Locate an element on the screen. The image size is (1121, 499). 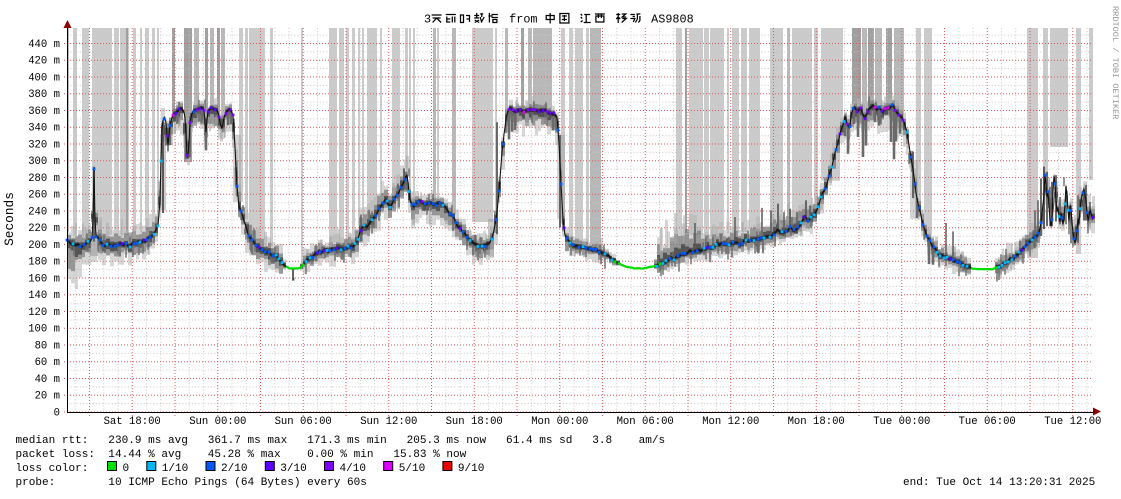
svg-text: 3/10 is located at coordinates (293, 469).